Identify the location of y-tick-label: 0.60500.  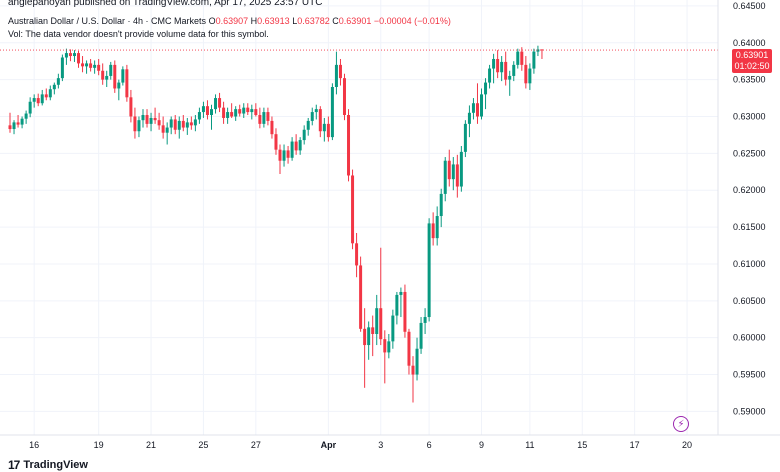
(749, 301).